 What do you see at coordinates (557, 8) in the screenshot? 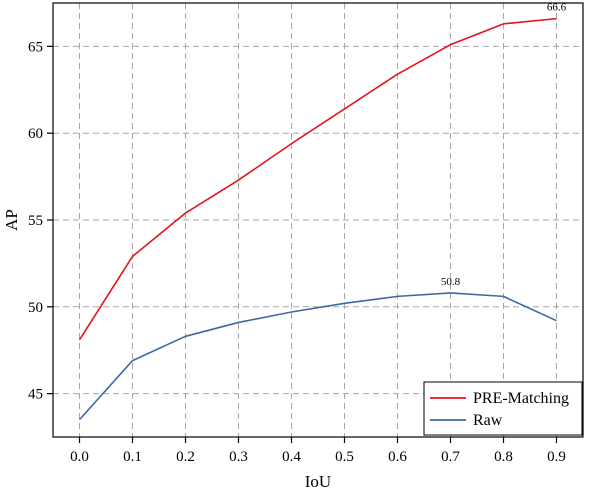
I see `data-label: 66.6` at bounding box center [557, 8].